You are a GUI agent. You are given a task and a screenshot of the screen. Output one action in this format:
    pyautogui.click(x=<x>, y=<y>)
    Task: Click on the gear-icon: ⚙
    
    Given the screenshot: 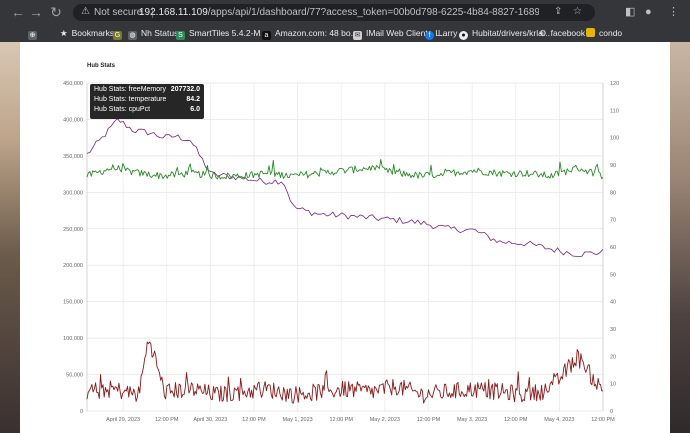 What is the action you would take?
    pyautogui.click(x=543, y=33)
    